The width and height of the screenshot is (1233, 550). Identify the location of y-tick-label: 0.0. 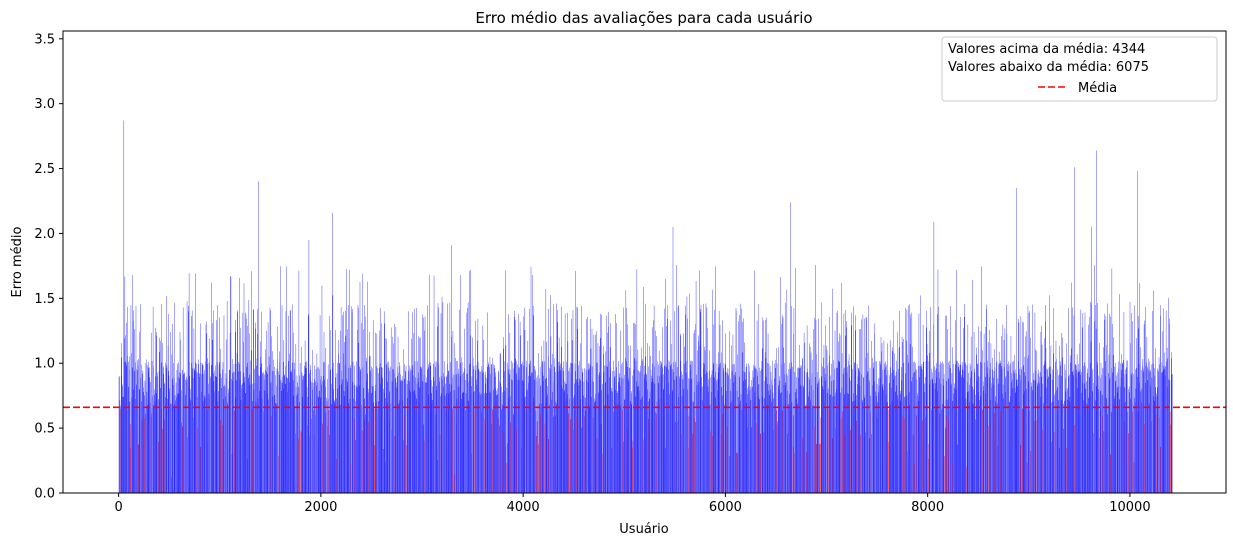
(44, 494).